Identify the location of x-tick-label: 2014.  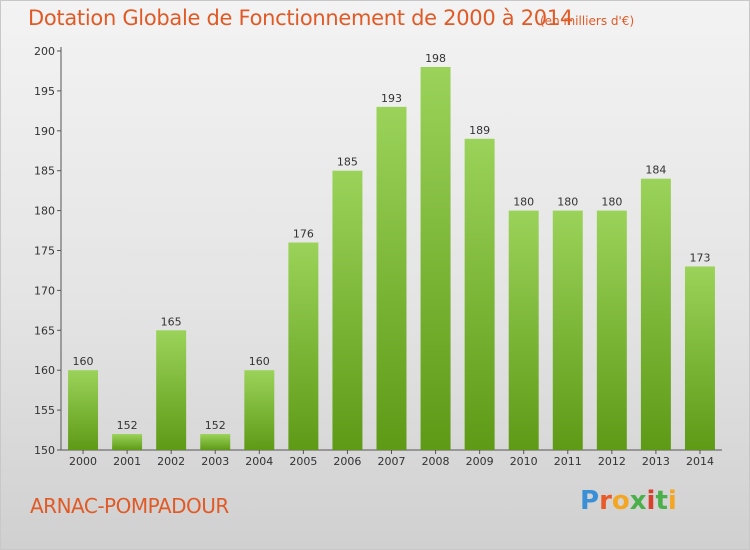
(700, 461).